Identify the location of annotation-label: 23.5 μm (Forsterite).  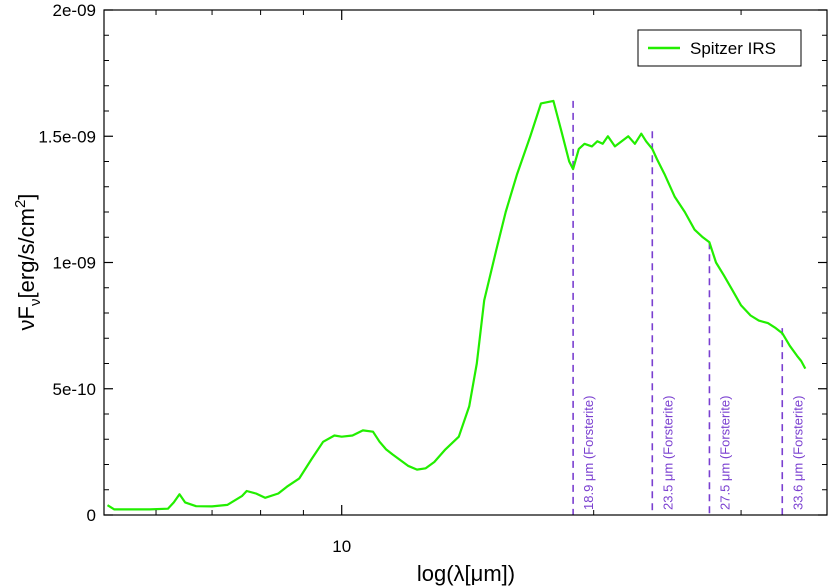
(667, 453).